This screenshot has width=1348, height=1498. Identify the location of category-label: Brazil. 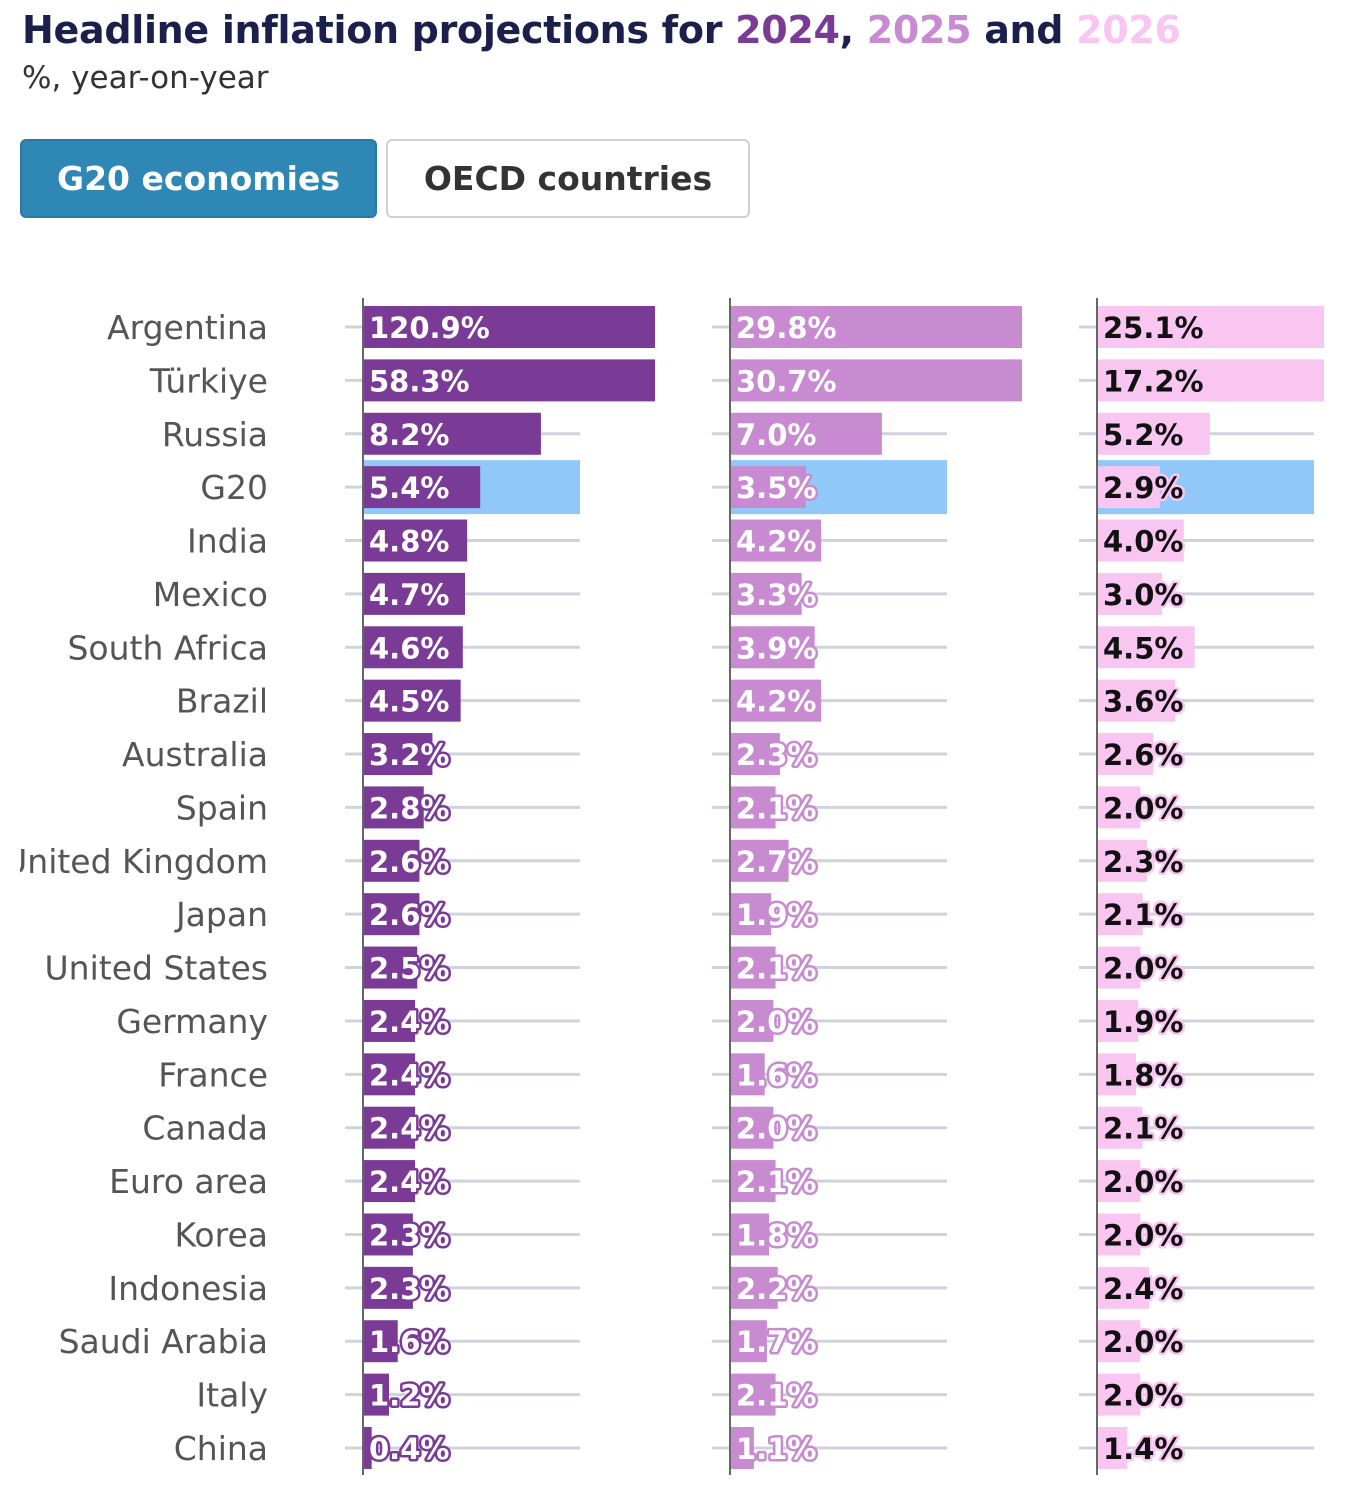
(222, 701).